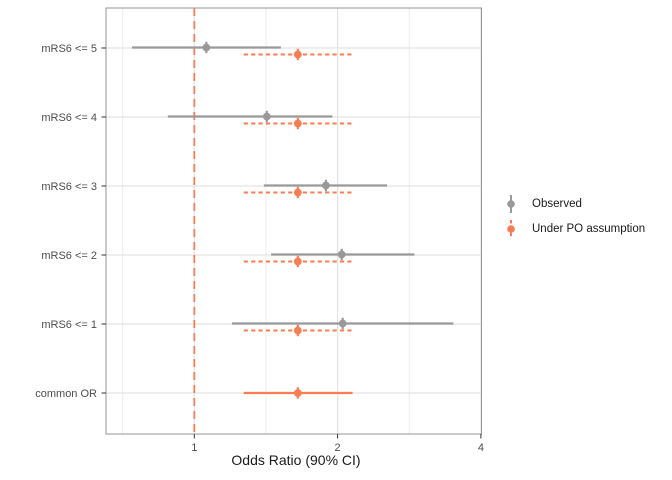  What do you see at coordinates (295, 460) in the screenshot?
I see `x-axis-title: Odds Ratio (90% CI)` at bounding box center [295, 460].